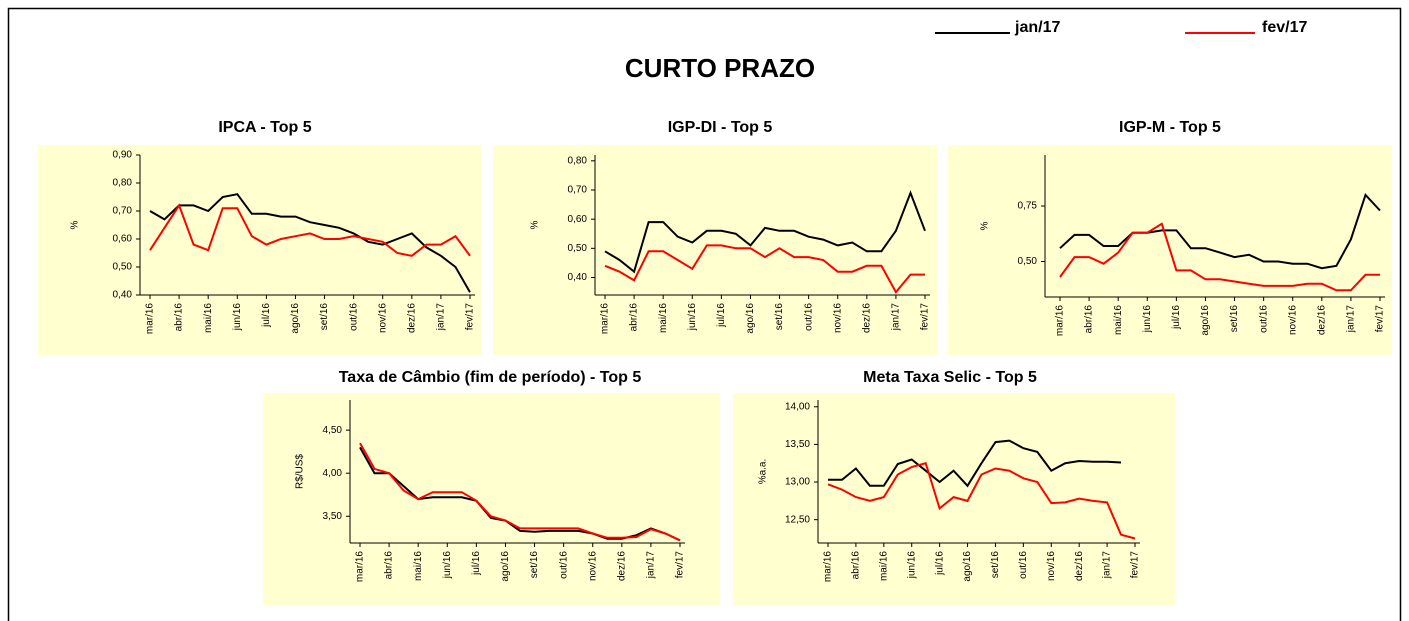  What do you see at coordinates (797, 444) in the screenshot?
I see `y-tick-label: 13,50` at bounding box center [797, 444].